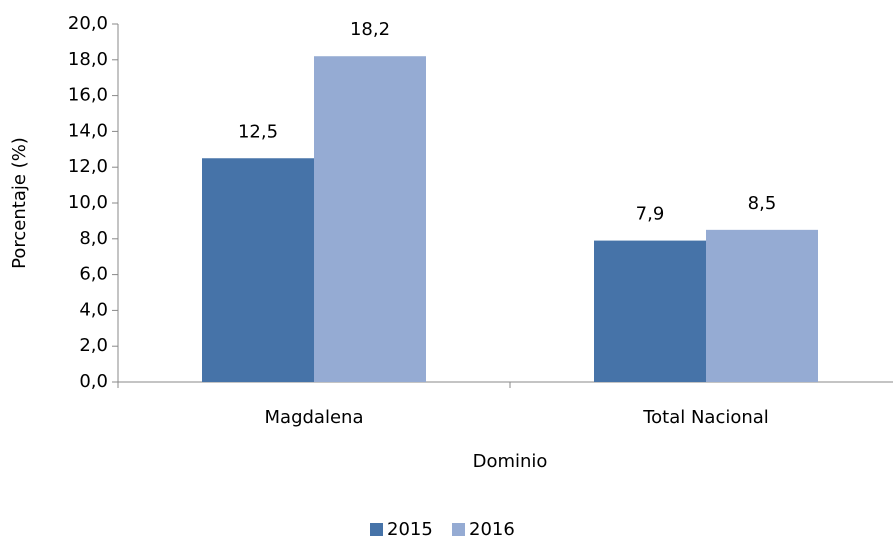  What do you see at coordinates (705, 417) in the screenshot?
I see `x-tick-label: Total Nacional` at bounding box center [705, 417].